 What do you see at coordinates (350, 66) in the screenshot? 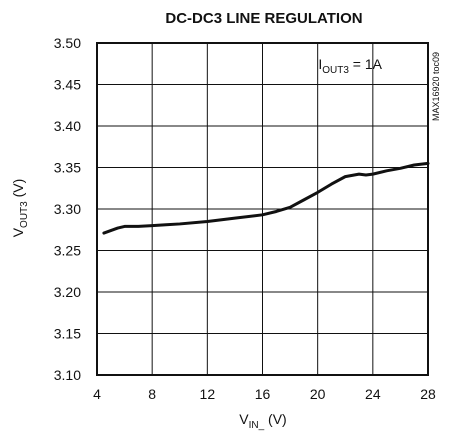
I see `current-annotation: IOUT3 = 1A` at bounding box center [350, 66].